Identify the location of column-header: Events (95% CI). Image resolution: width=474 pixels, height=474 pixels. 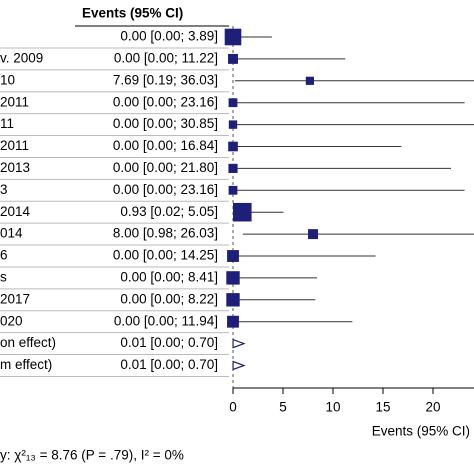
(132, 13).